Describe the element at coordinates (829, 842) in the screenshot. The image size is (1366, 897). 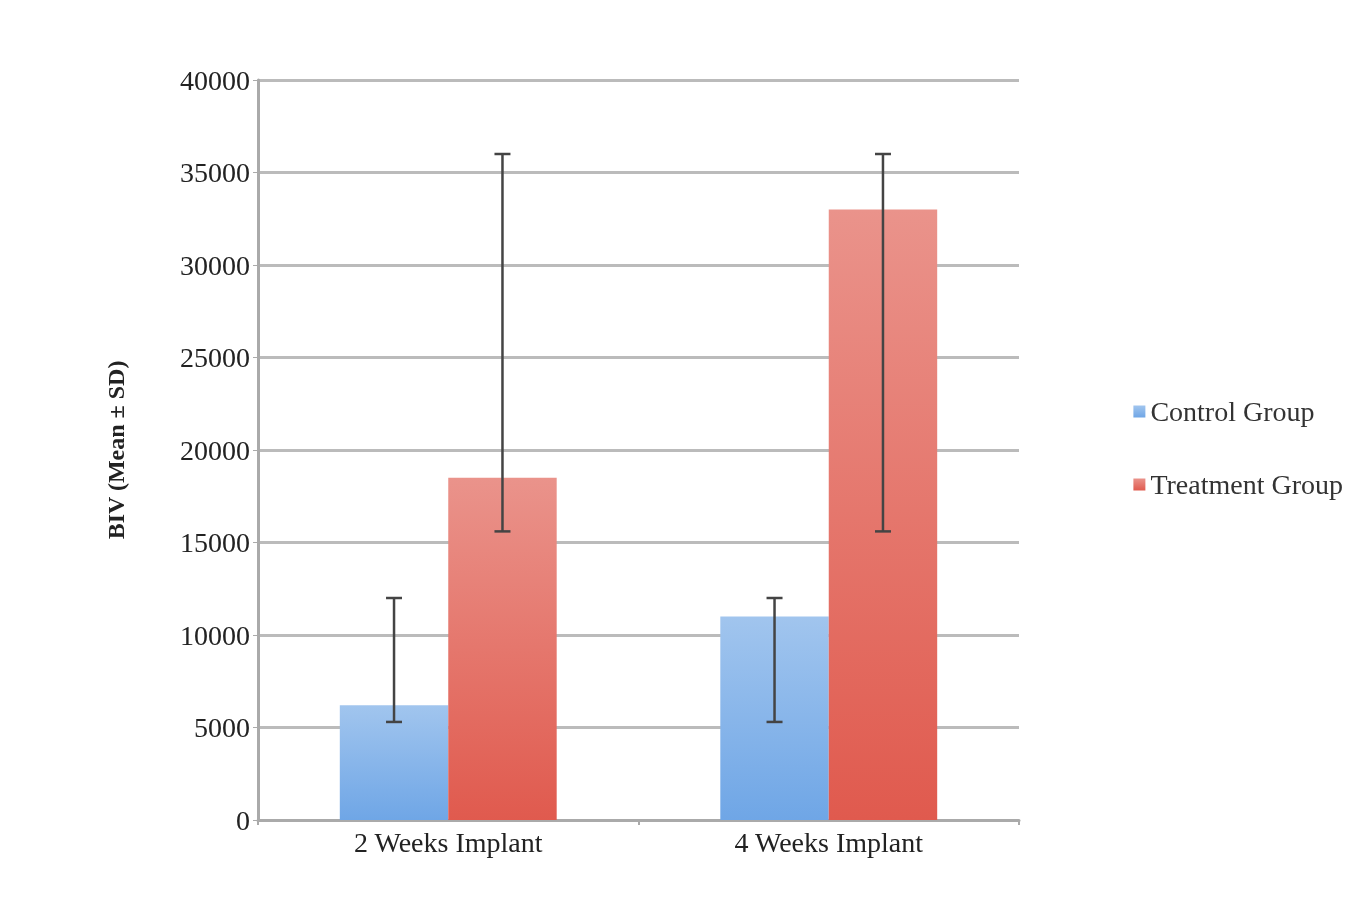
I see `x-tick-label: 4 Weeks Implant` at that location.